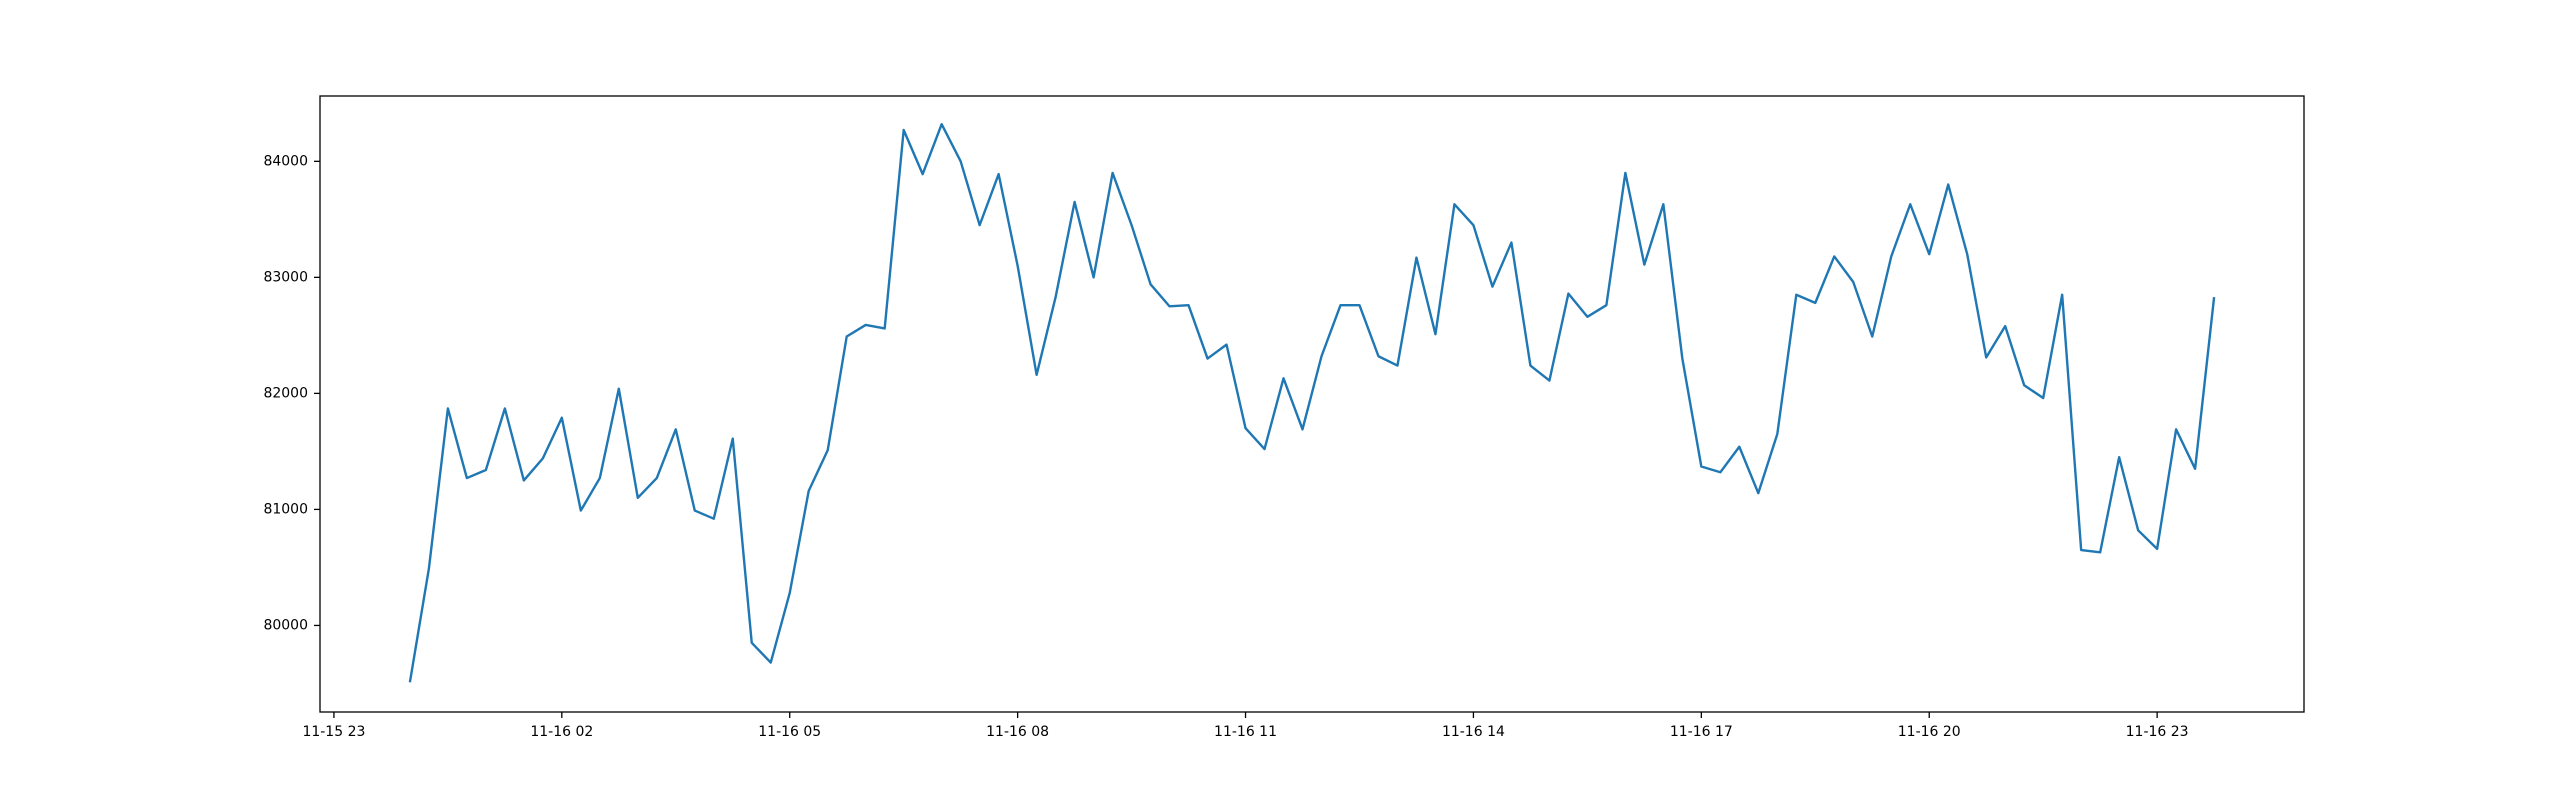 This screenshot has width=2560, height=800. Describe the element at coordinates (333, 732) in the screenshot. I see `x-tick-label: 11-15 23` at that location.